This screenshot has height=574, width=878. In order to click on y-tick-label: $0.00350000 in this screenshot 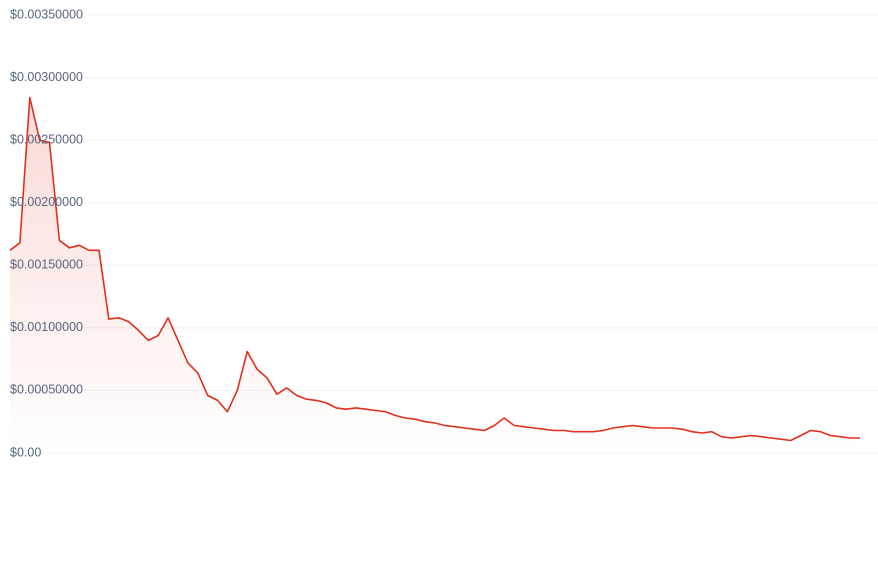, I will do `click(46, 14)`.